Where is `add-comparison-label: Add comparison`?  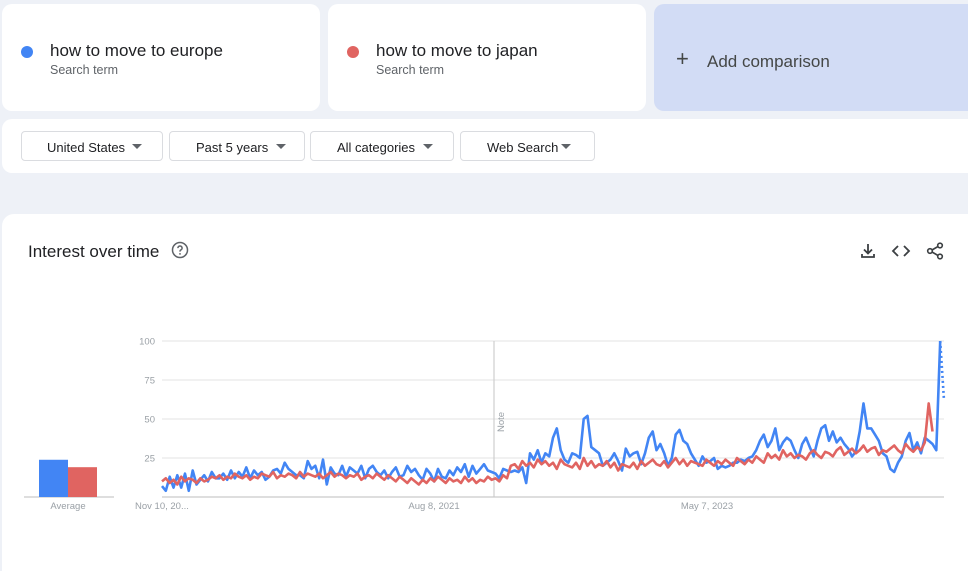
add-comparison-label: Add comparison is located at coordinates (768, 61).